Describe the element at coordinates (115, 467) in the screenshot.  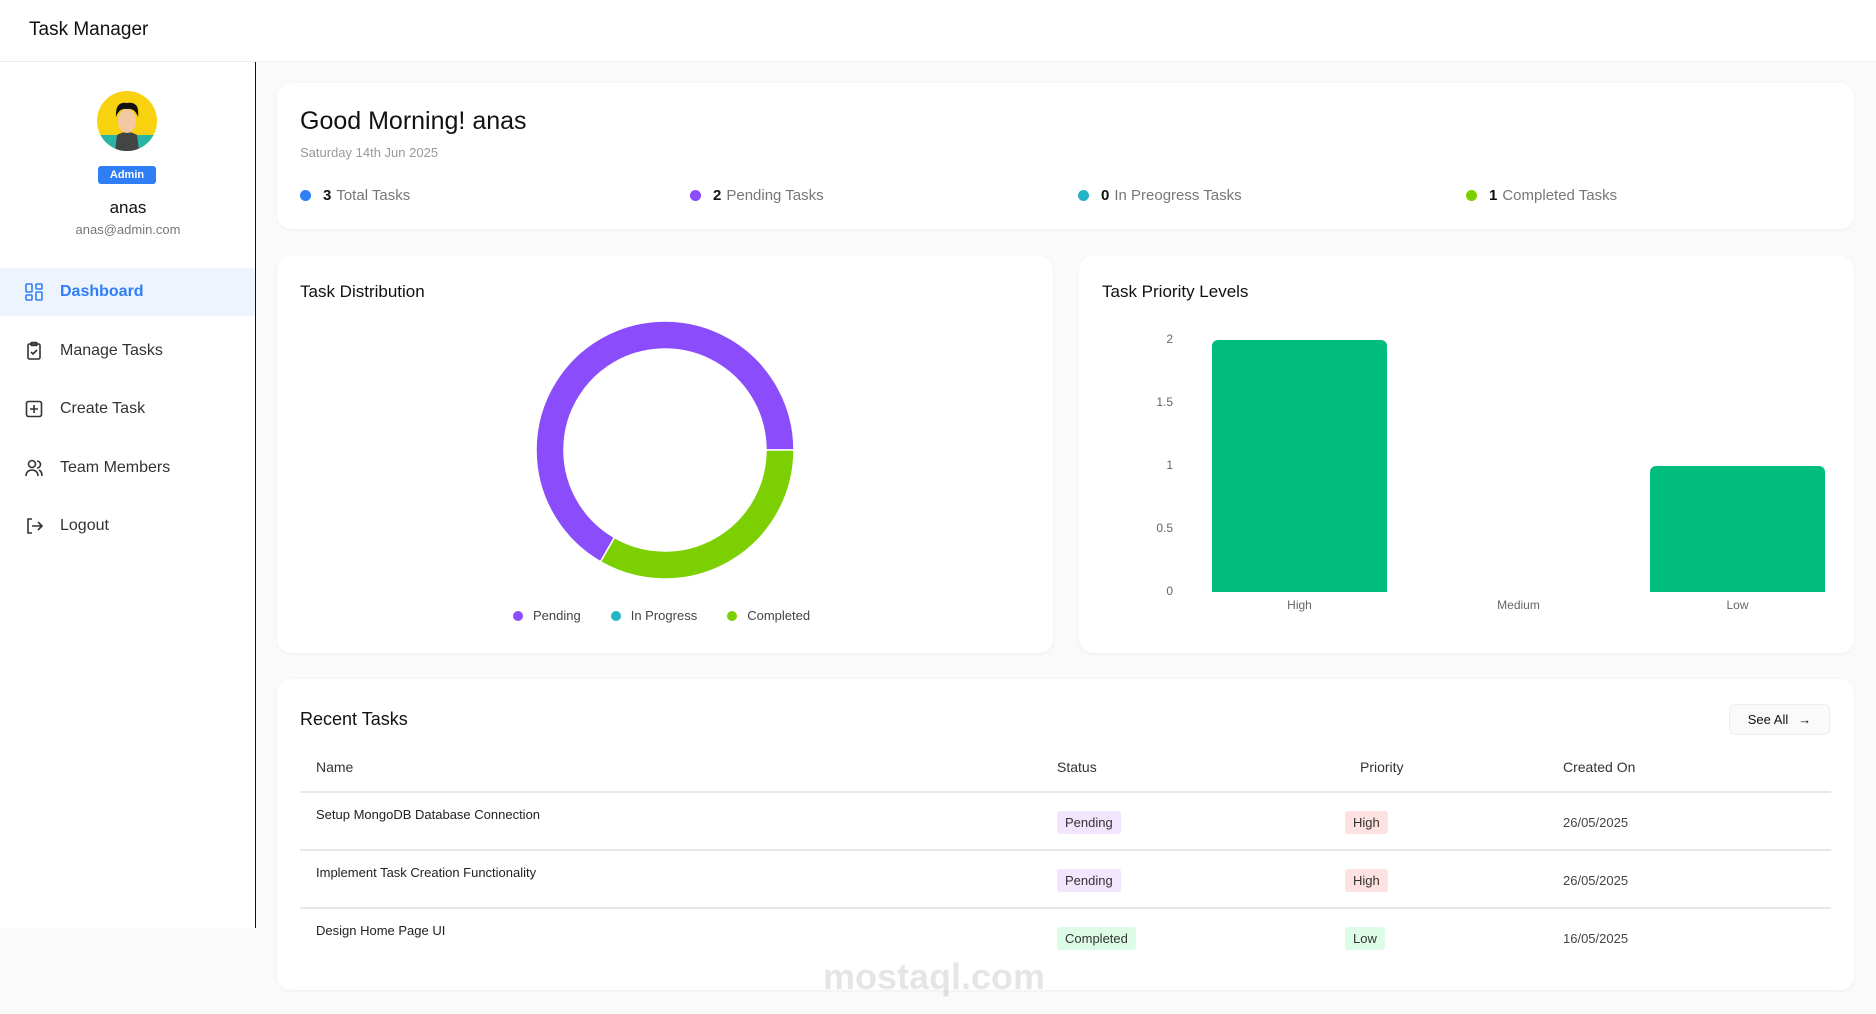
I see `sidebar-item-label: Team Members` at that location.